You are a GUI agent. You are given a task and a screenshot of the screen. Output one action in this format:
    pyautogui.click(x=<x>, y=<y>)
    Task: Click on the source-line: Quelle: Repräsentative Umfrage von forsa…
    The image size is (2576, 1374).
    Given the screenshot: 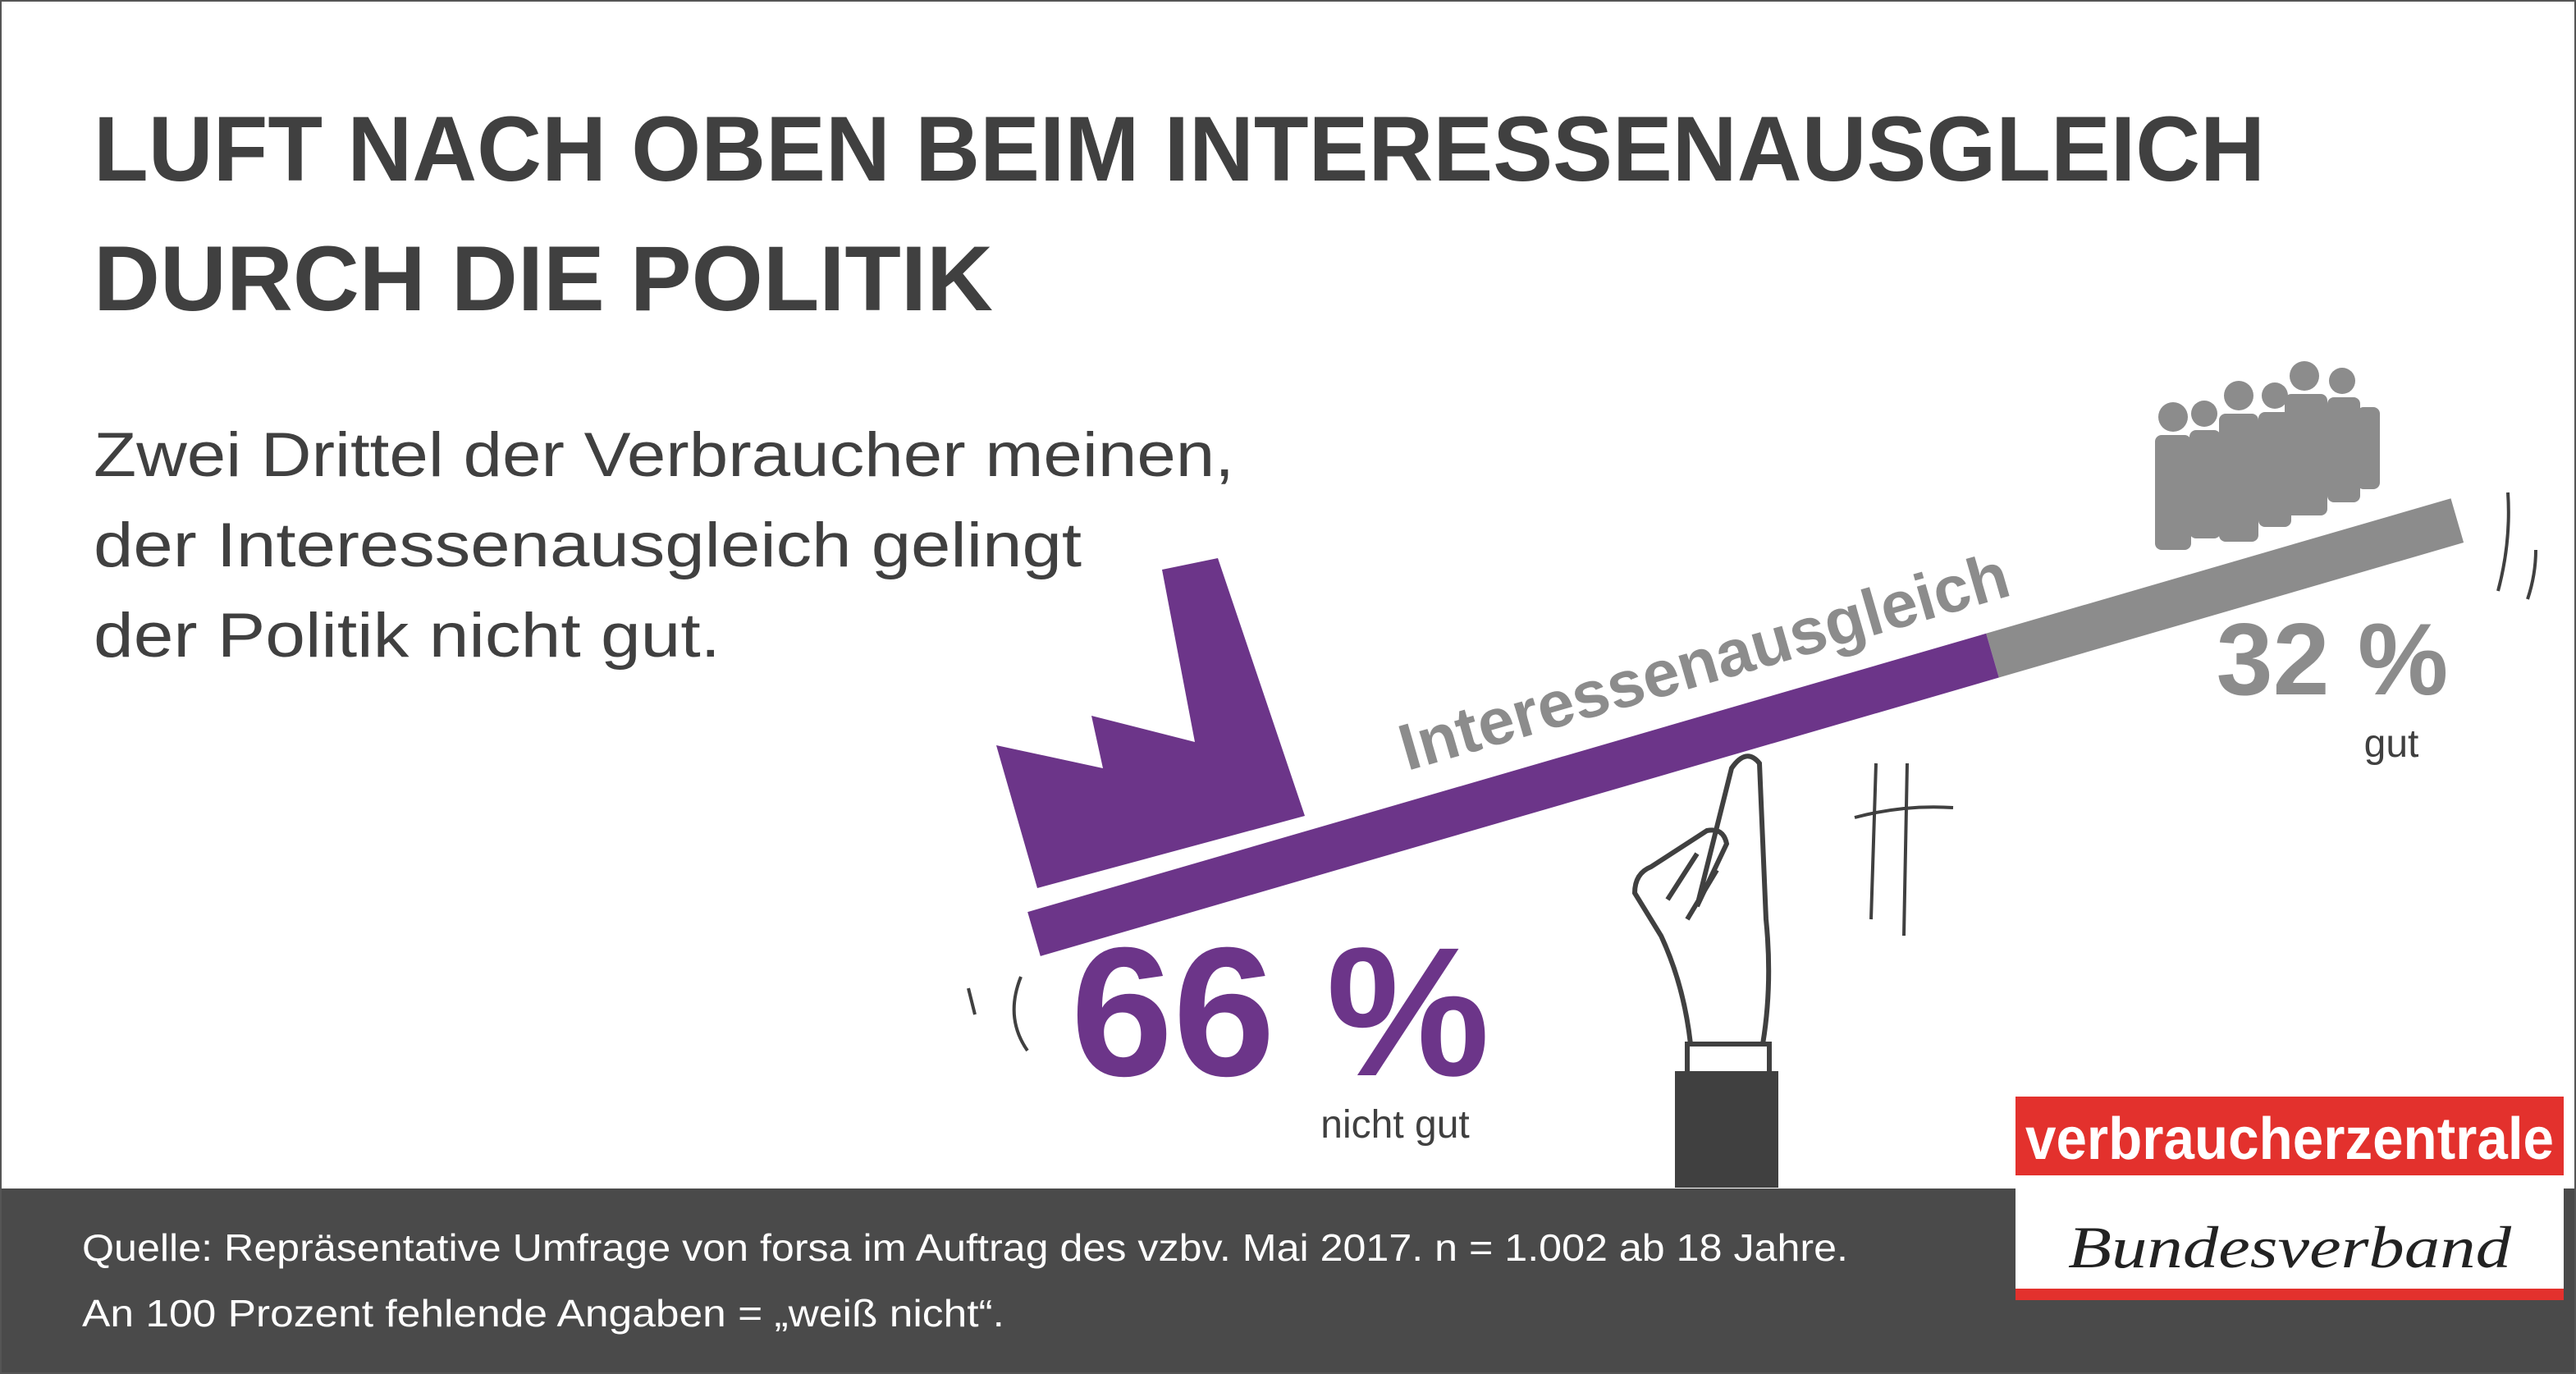 What is the action you would take?
    pyautogui.click(x=965, y=1247)
    